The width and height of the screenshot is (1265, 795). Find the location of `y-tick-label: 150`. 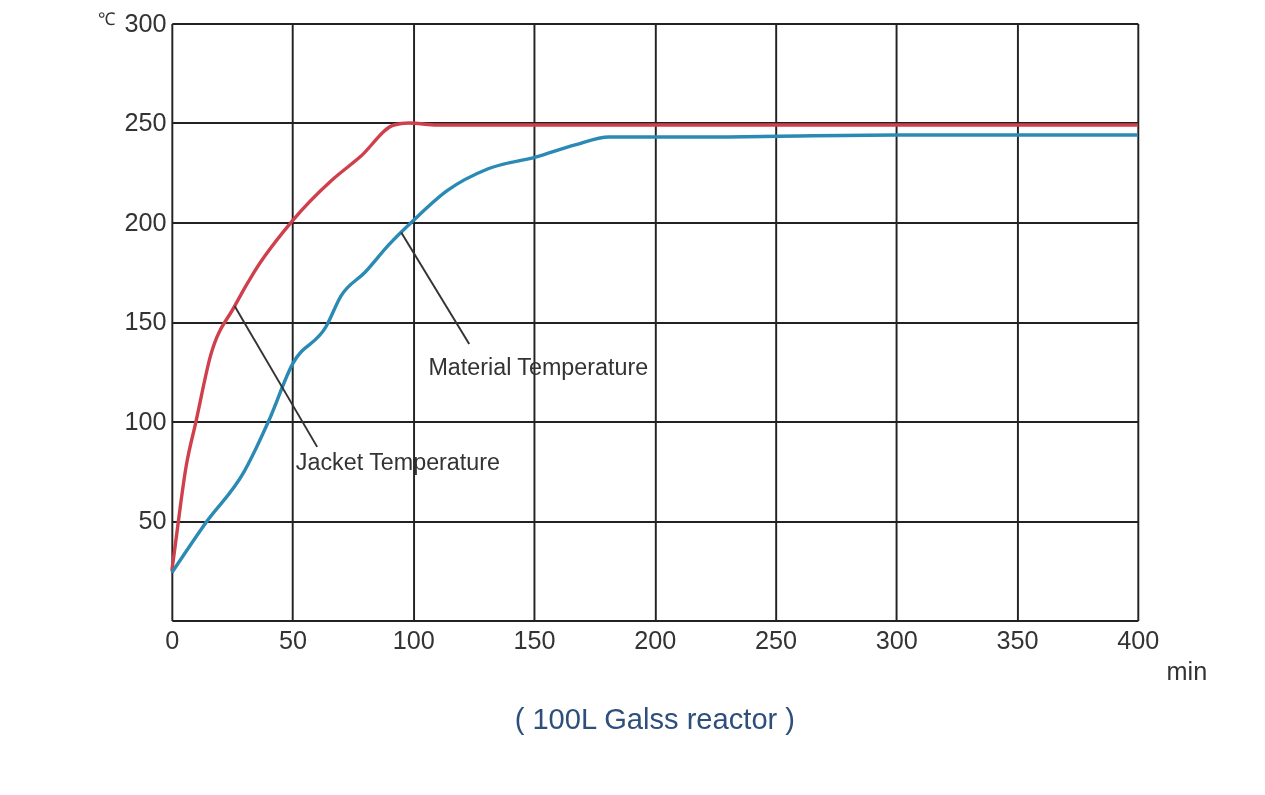

y-tick-label: 150 is located at coordinates (145, 321).